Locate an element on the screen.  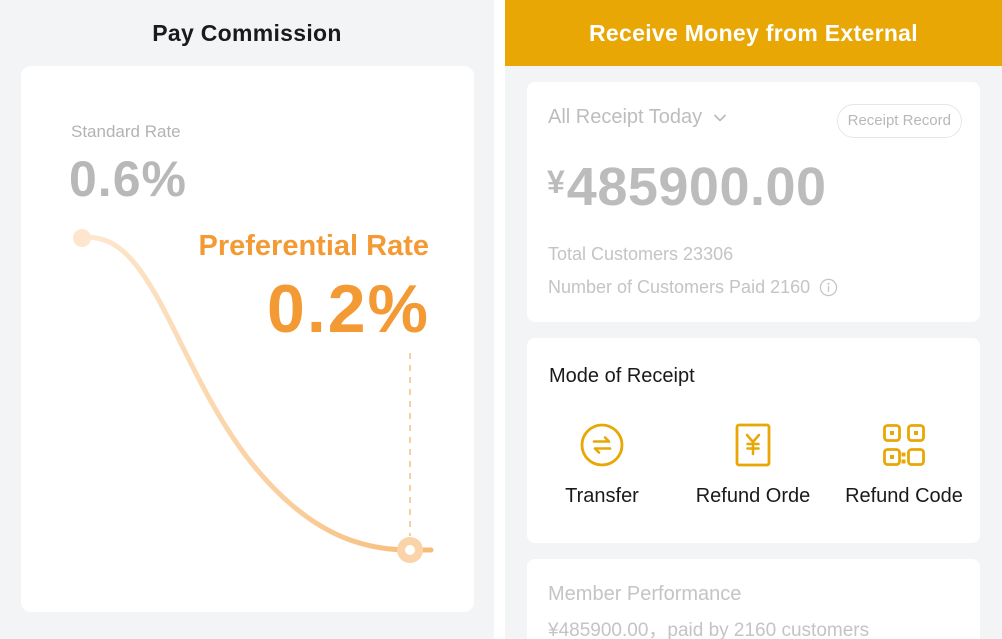
standard-rate-point is located at coordinates (82, 238).